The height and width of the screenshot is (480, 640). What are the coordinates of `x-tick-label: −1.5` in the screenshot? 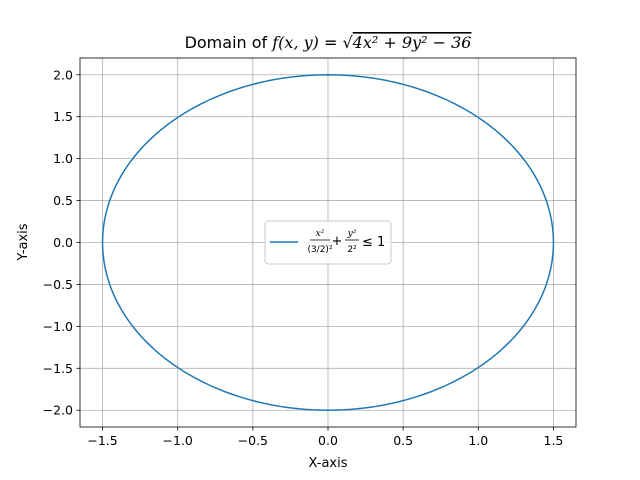 It's located at (102, 440).